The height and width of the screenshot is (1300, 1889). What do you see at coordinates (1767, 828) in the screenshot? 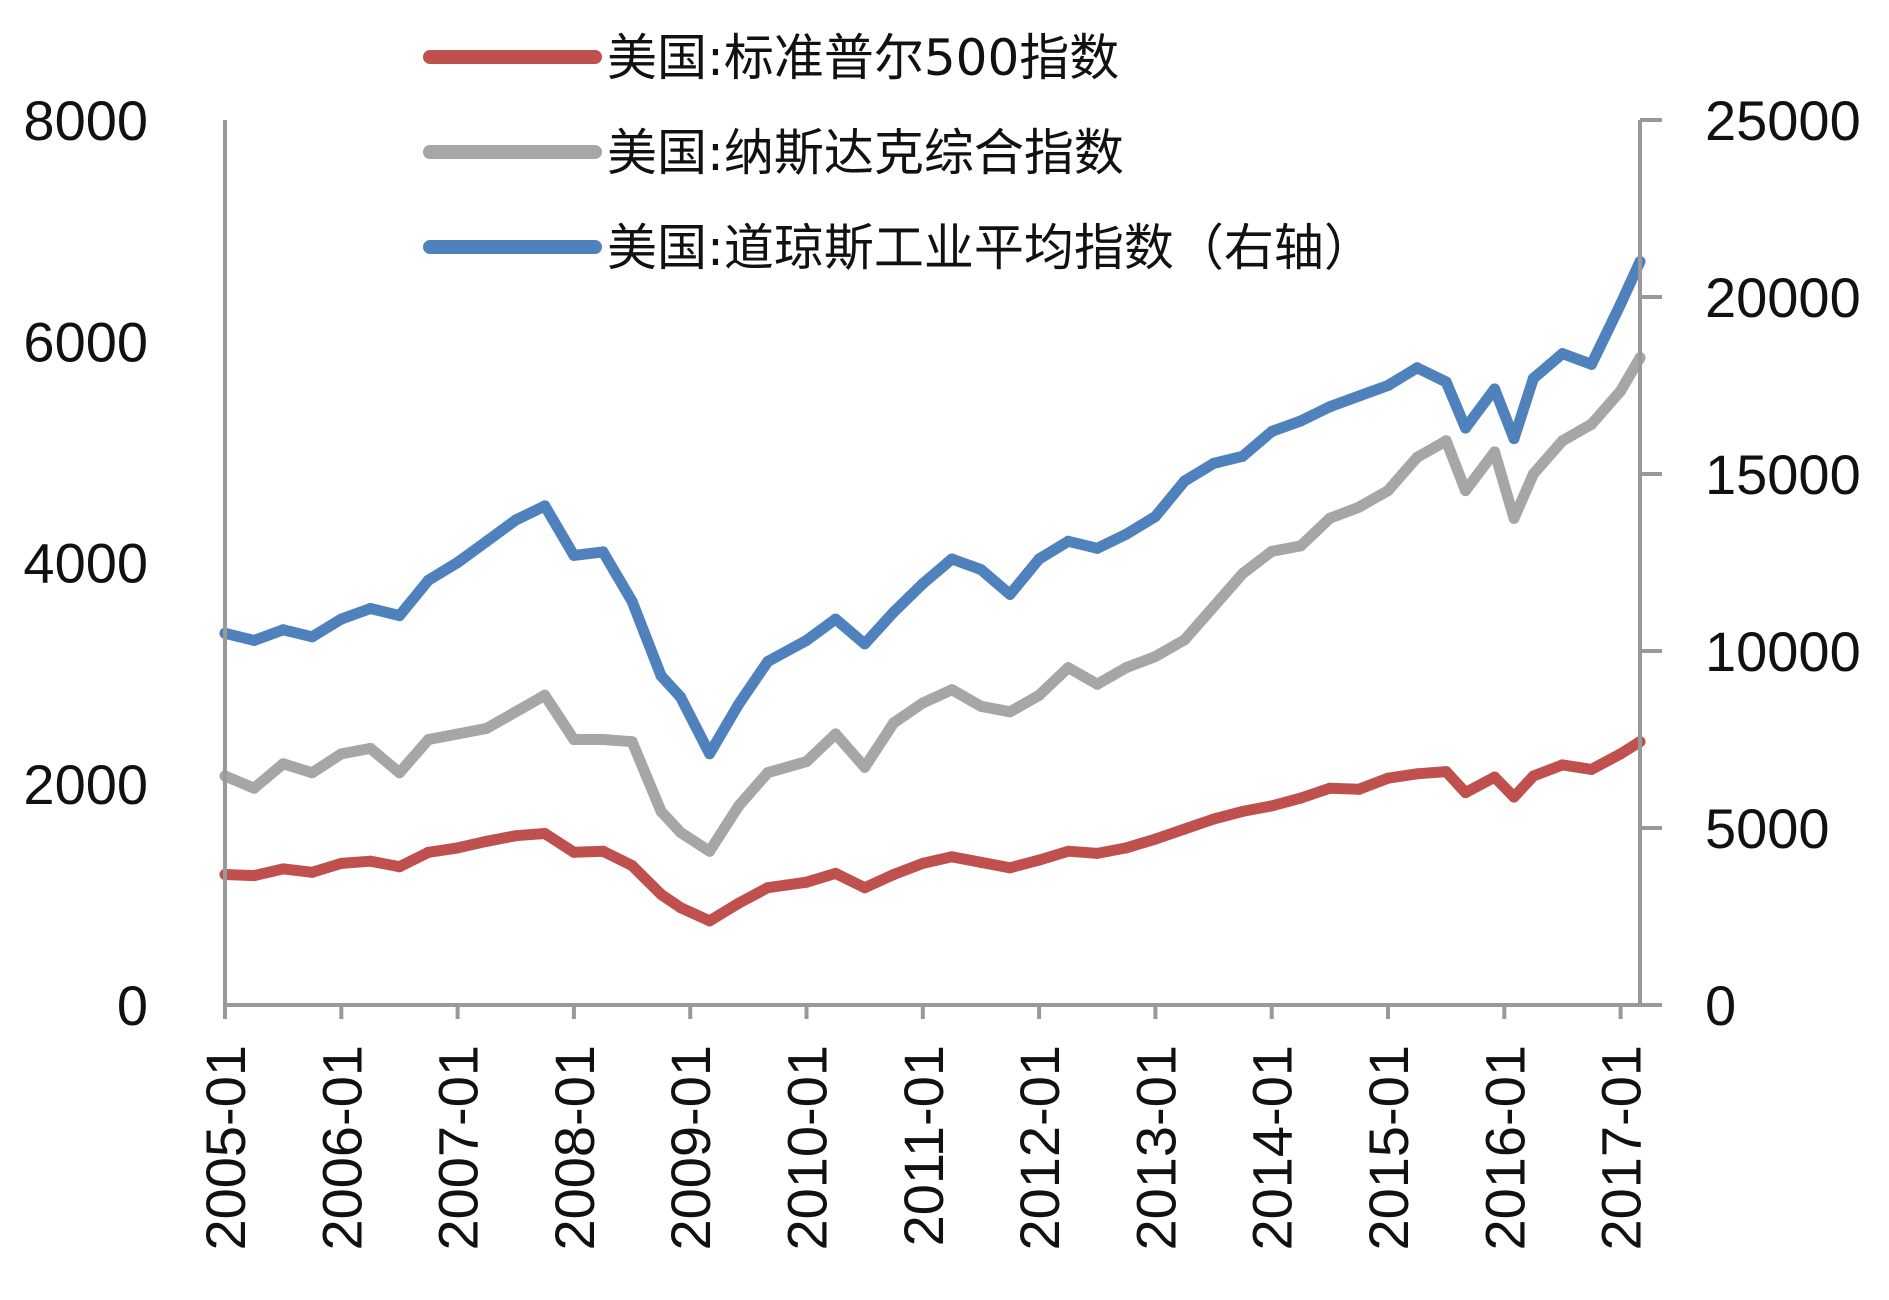
I see `y2-tick-label: 5000` at bounding box center [1767, 828].